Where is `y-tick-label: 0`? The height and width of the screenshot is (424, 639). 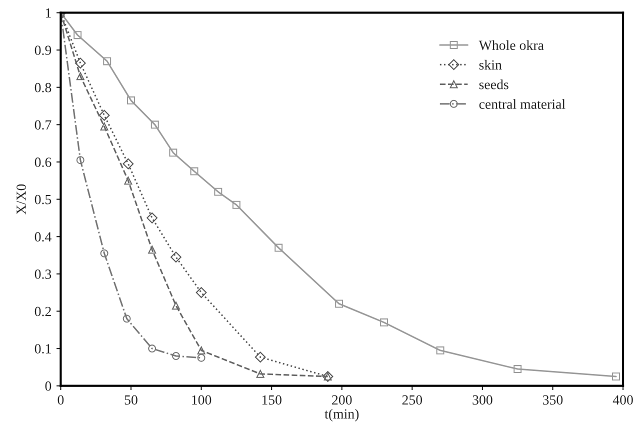
y-tick-label: 0 is located at coordinates (48, 386).